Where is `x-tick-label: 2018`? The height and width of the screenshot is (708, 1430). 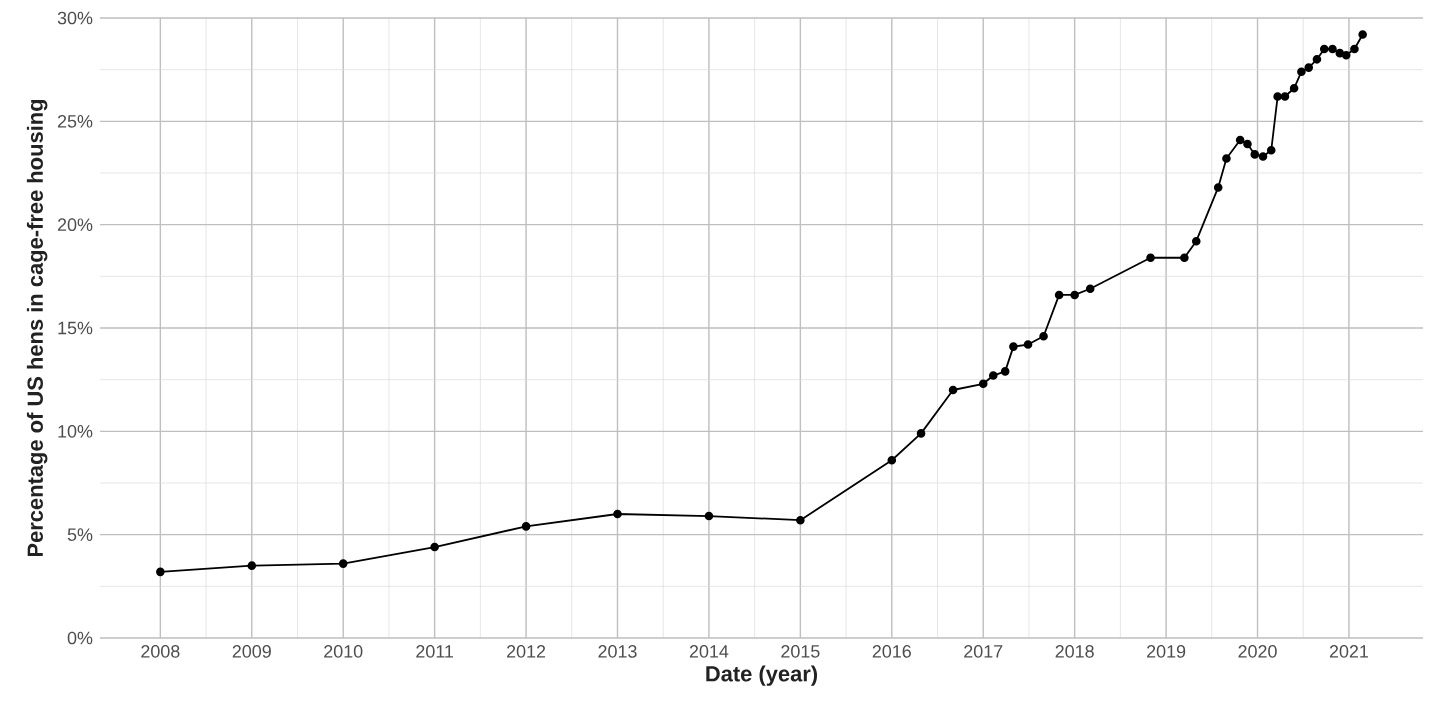
x-tick-label: 2018 is located at coordinates (1074, 651).